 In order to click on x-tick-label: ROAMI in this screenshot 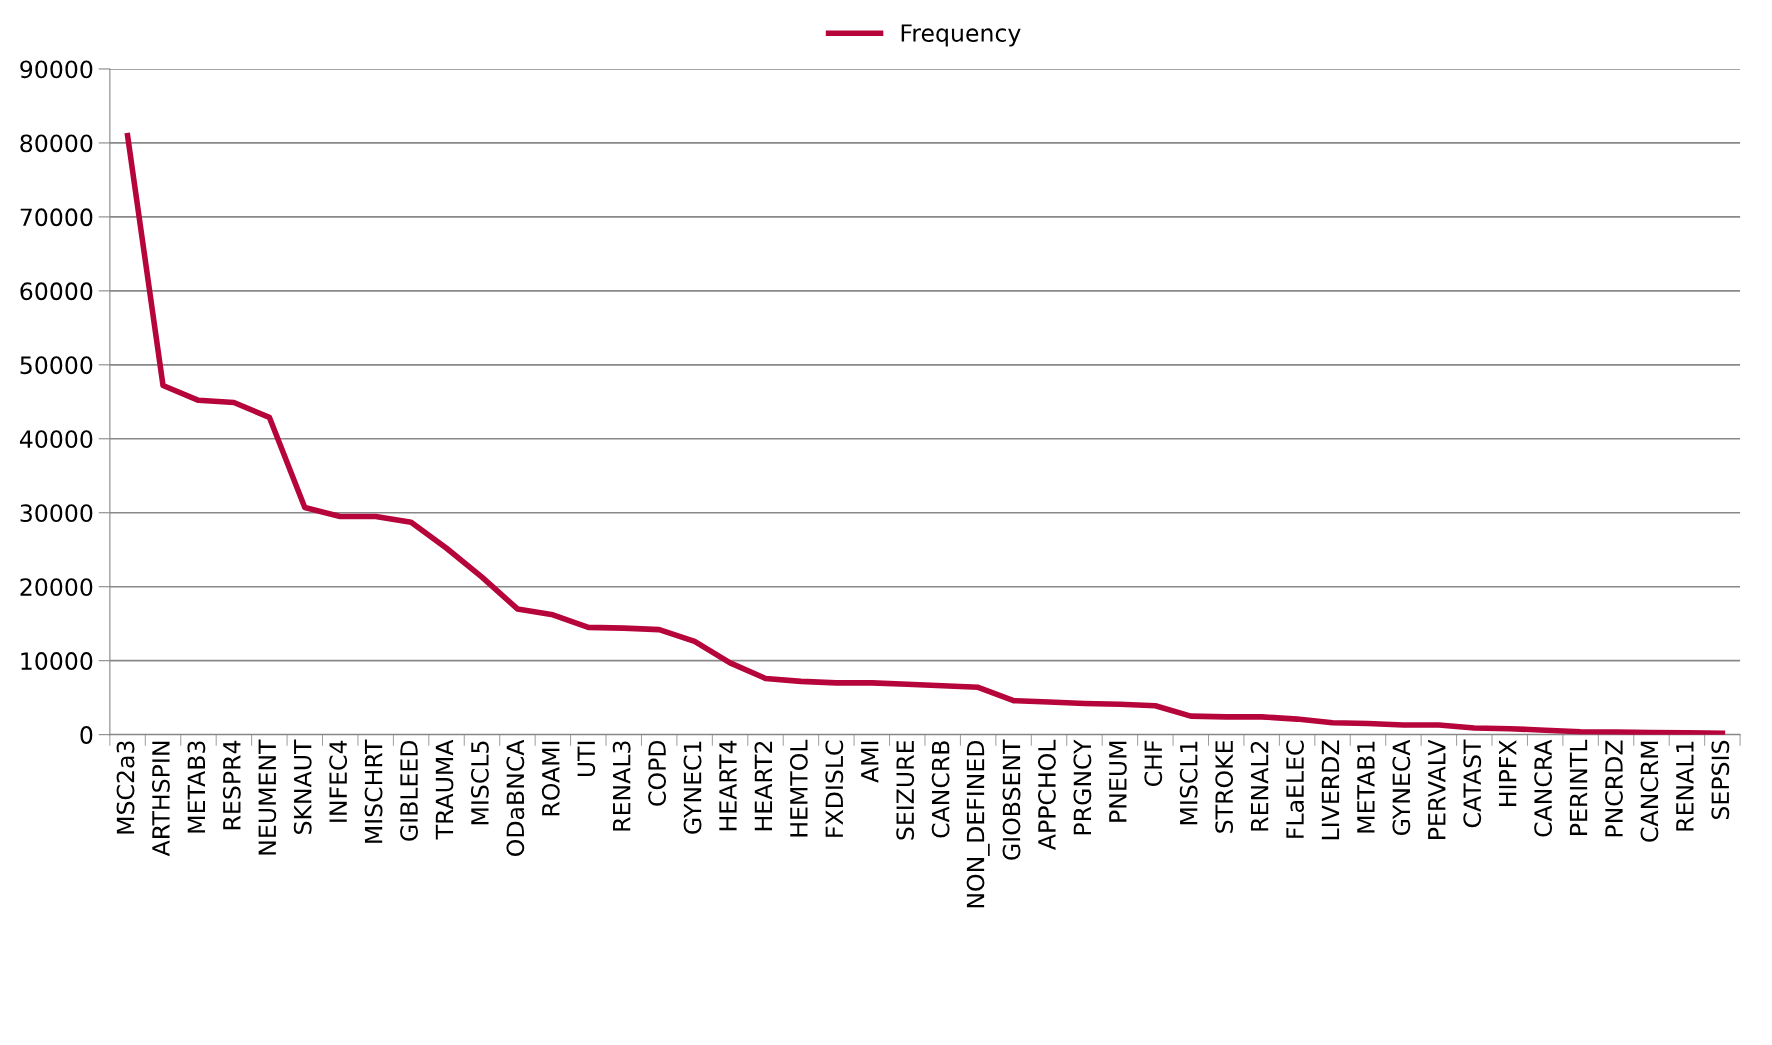, I will do `click(550, 778)`.